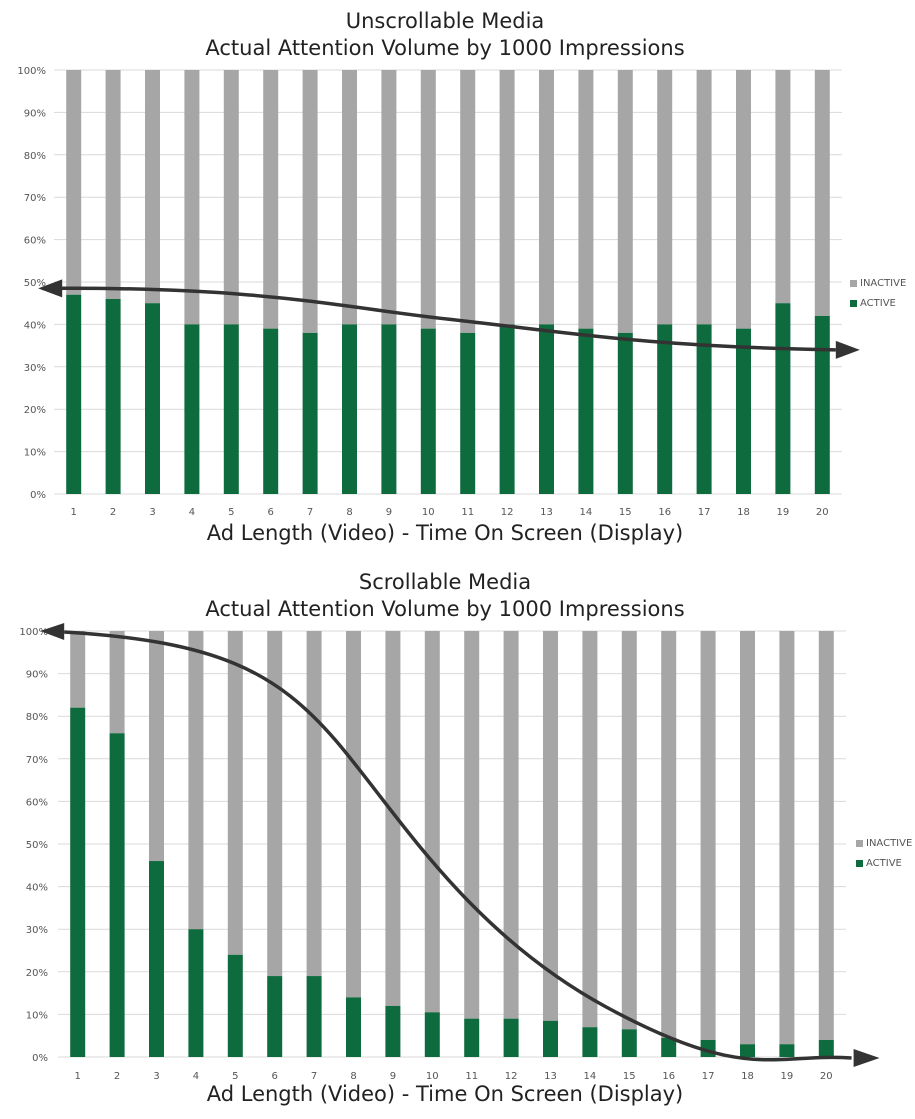 The image size is (915, 1119). I want to click on y-tick-label: 80%, so click(35, 156).